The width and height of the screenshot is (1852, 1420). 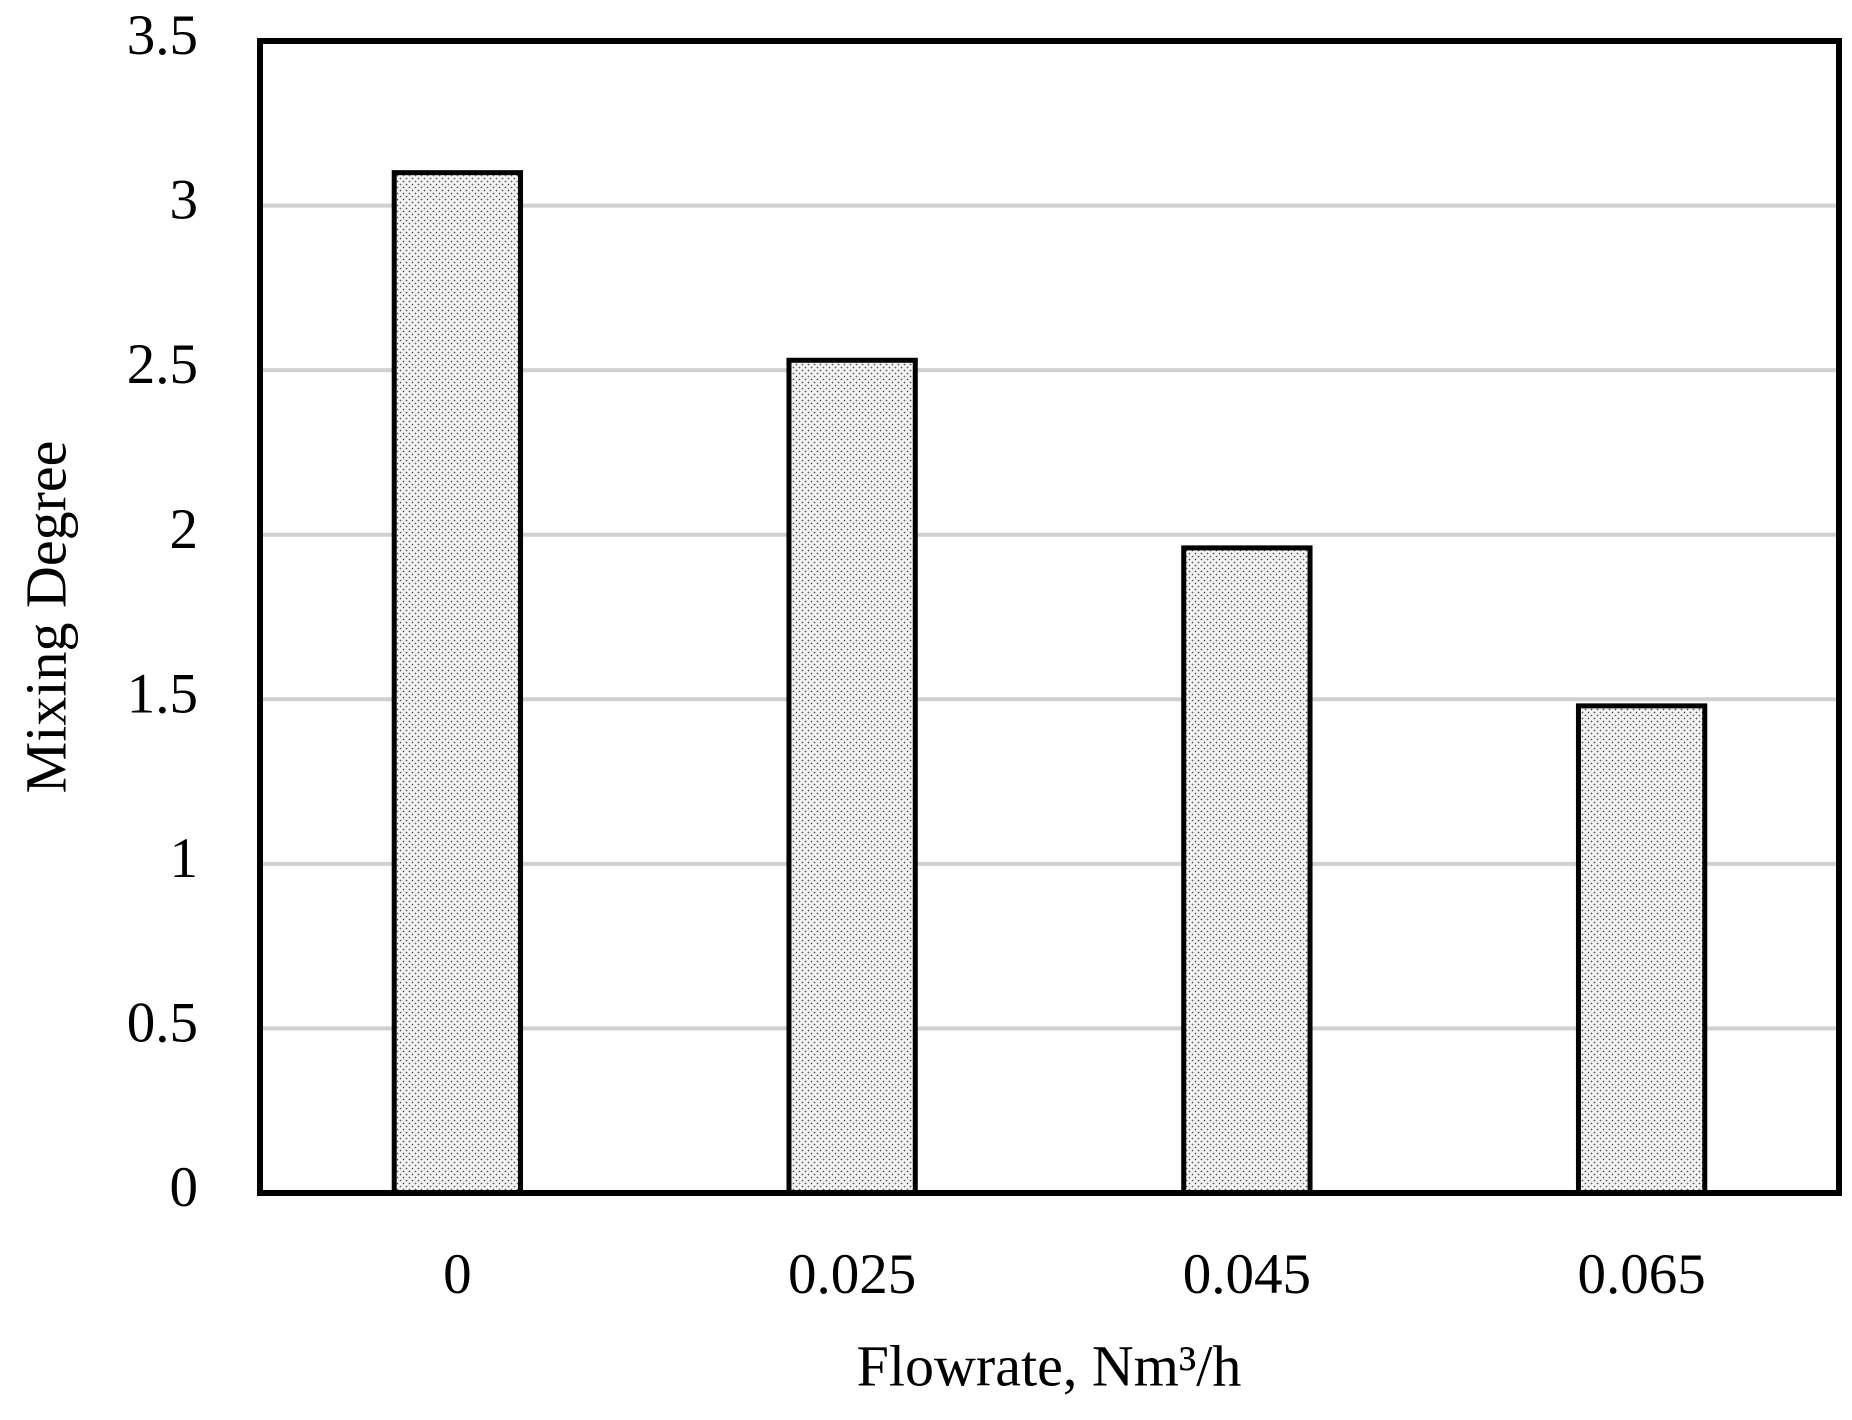 I want to click on y-tick-label: 3, so click(x=184, y=200).